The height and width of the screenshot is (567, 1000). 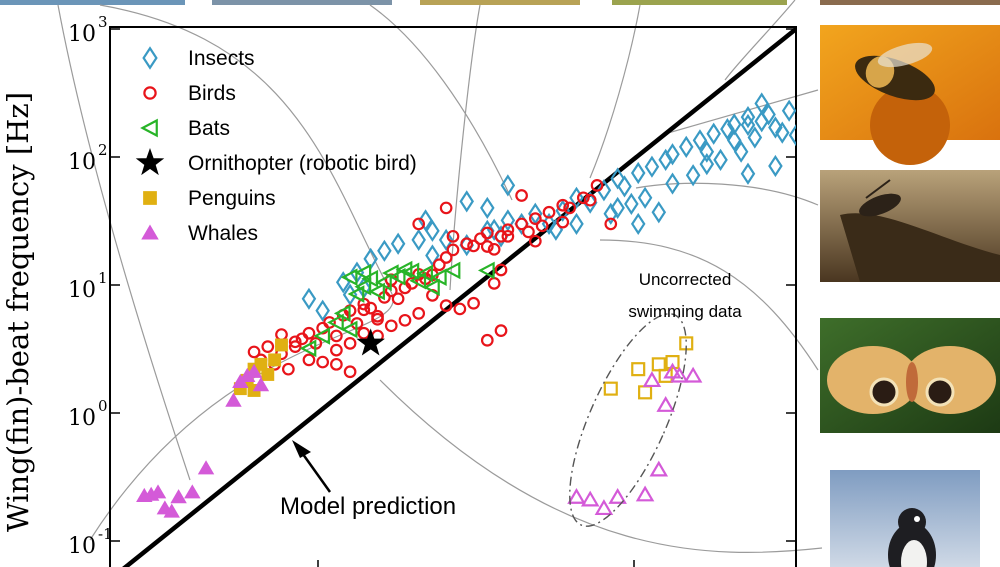 I want to click on y-tick-exponent: 2, so click(x=103, y=150).